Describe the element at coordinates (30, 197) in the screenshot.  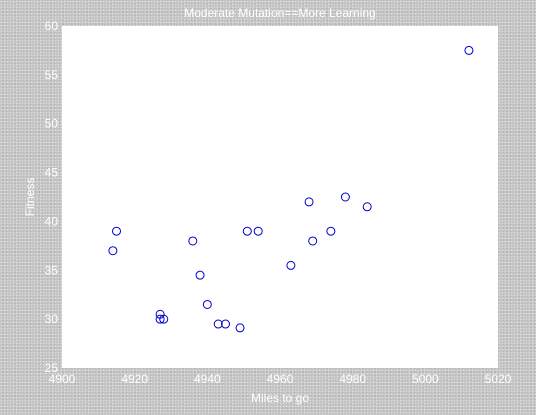
I see `y-axis-label: Fitness` at that location.